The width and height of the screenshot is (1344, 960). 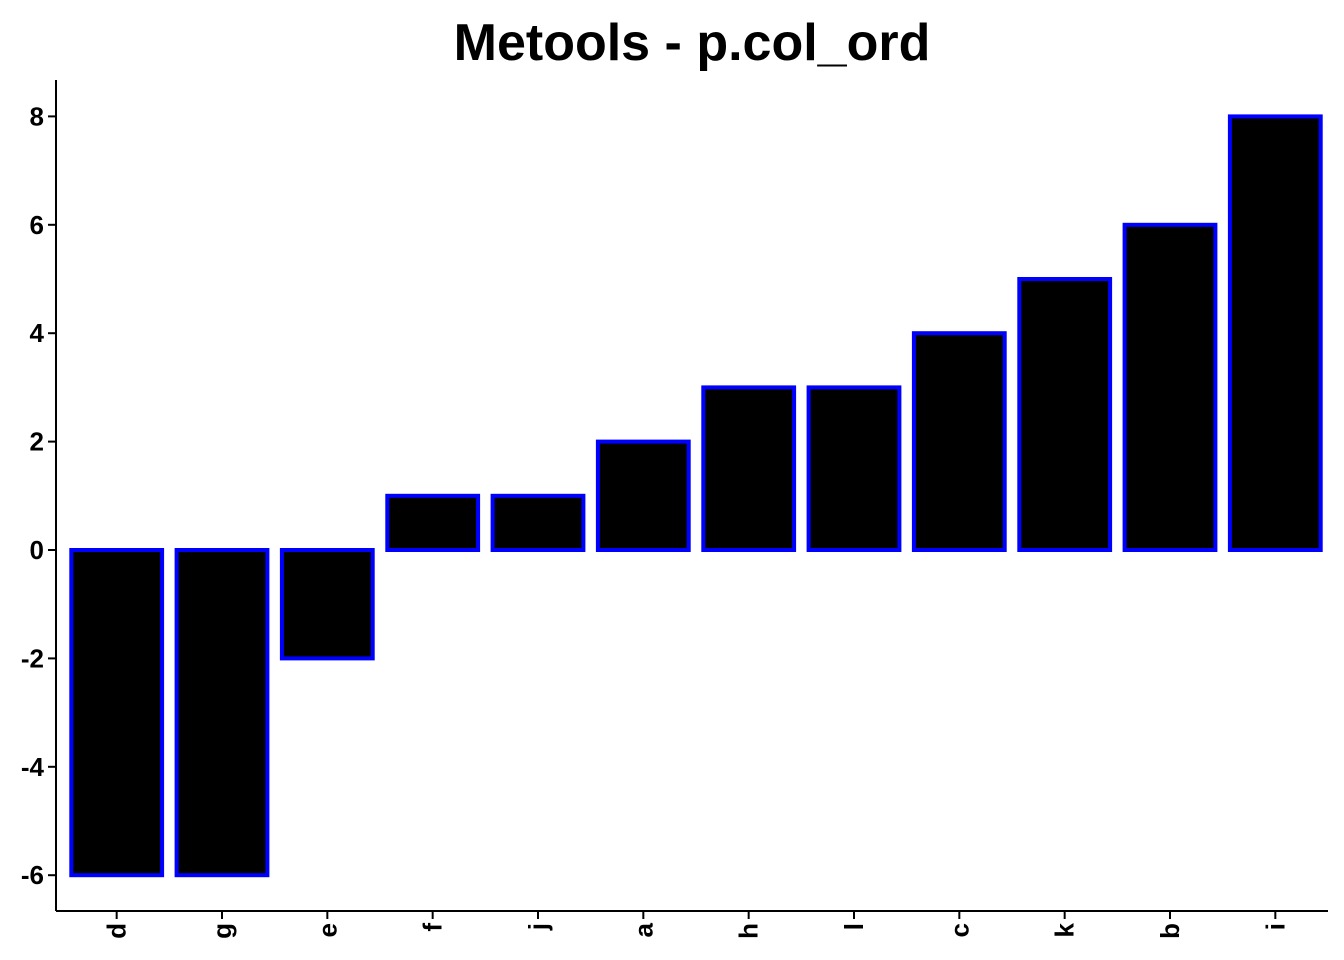 I want to click on x-tick-label-l: l, so click(x=854, y=926).